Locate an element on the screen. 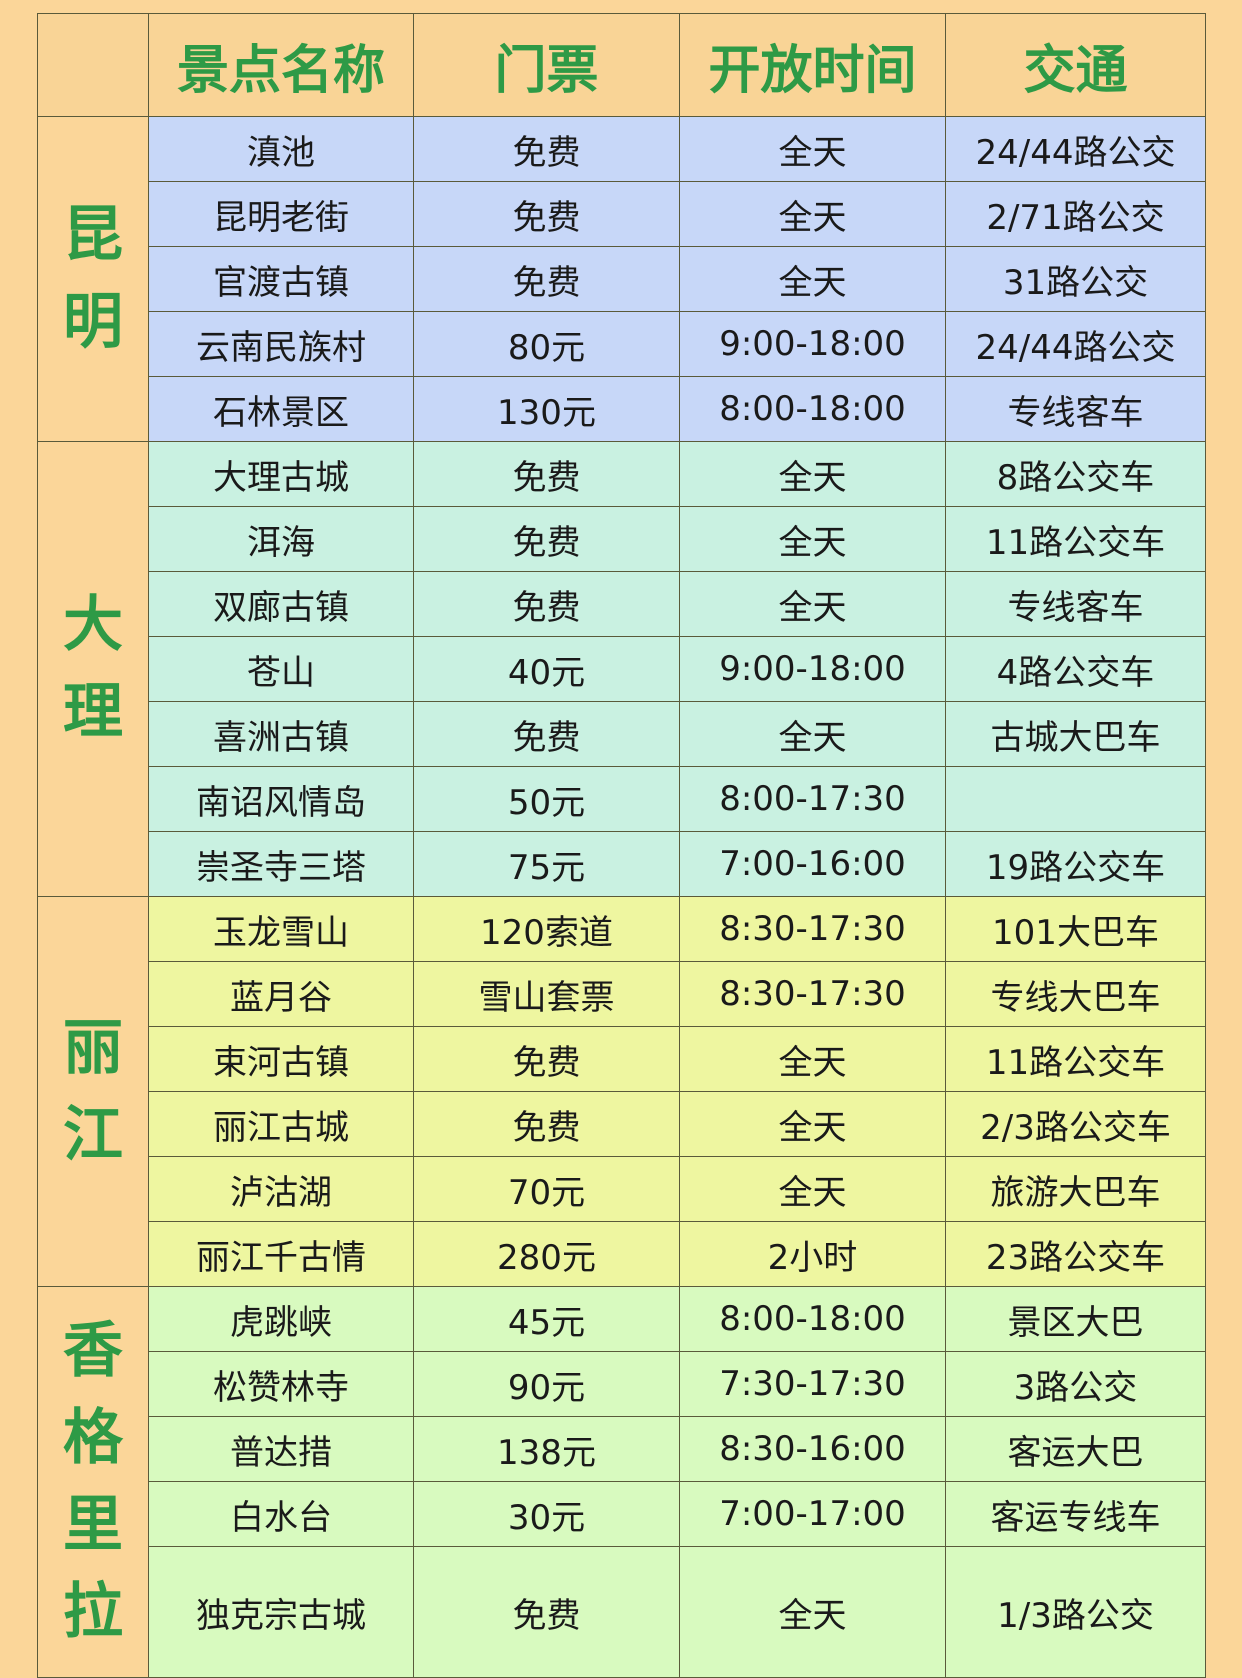 The width and height of the screenshot is (1242, 1678). spot-name-cell: 丽江千古情 is located at coordinates (281, 1254).